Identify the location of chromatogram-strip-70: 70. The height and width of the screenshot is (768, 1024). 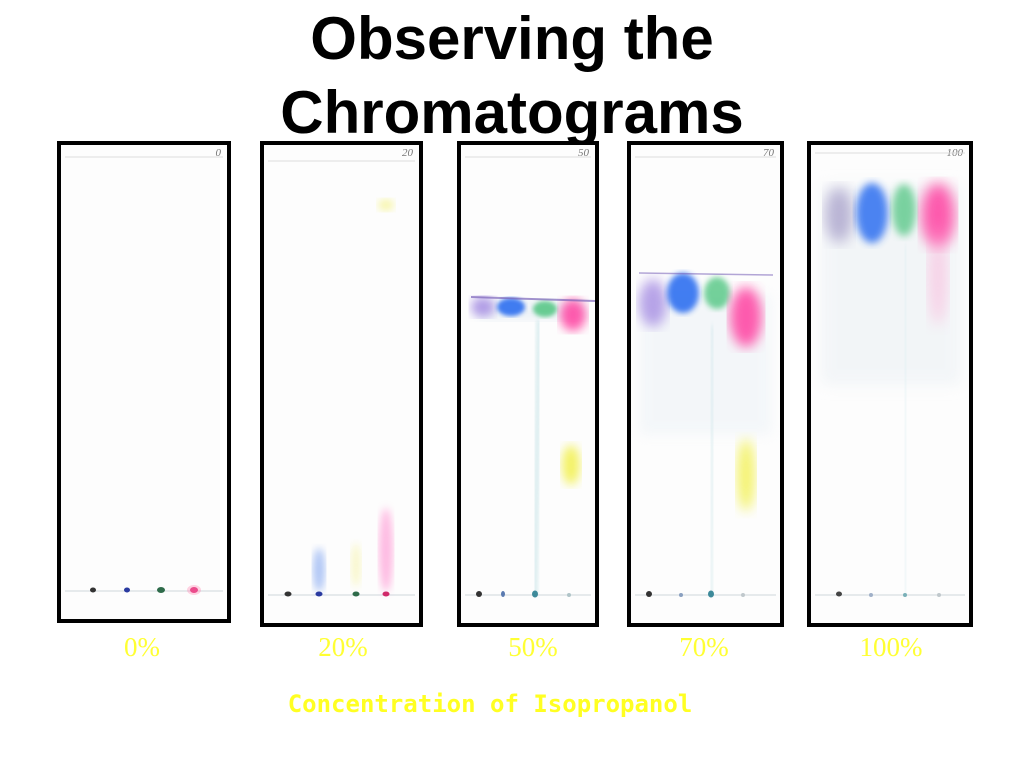
(705, 384).